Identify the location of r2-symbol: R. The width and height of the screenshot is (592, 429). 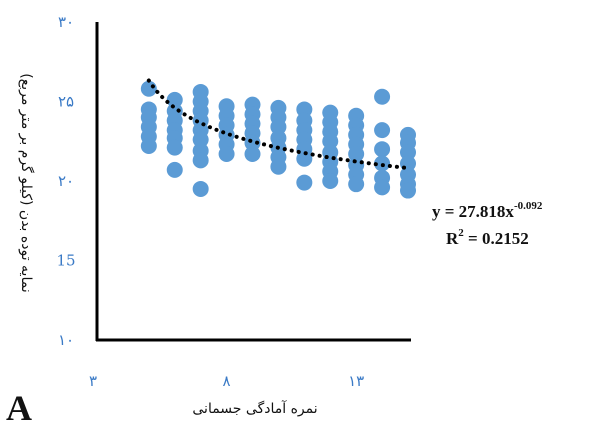
(452, 238).